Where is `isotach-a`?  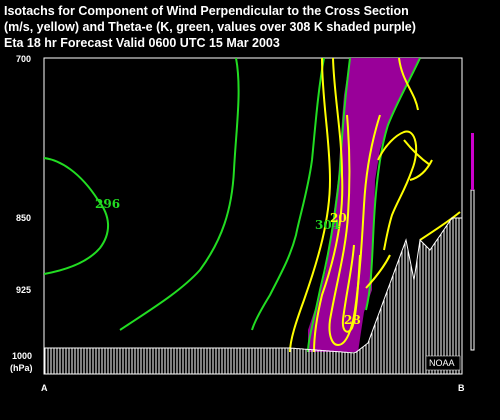
isotach-a is located at coordinates (310, 205).